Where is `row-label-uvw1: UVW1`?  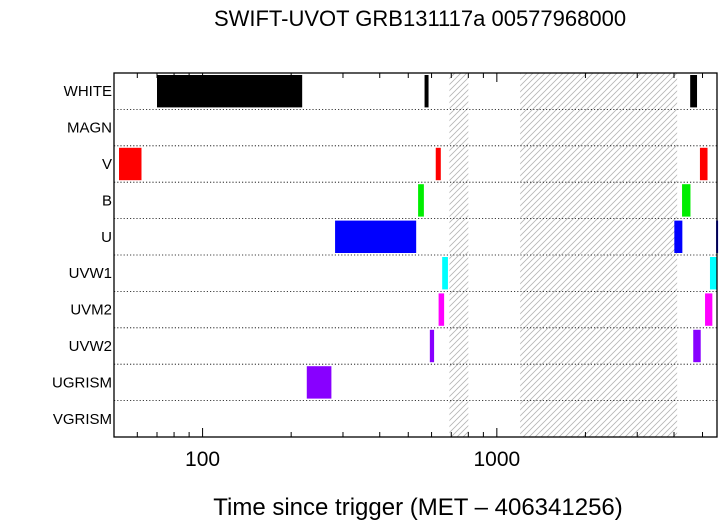
row-label-uvw1: UVW1 is located at coordinates (90, 273).